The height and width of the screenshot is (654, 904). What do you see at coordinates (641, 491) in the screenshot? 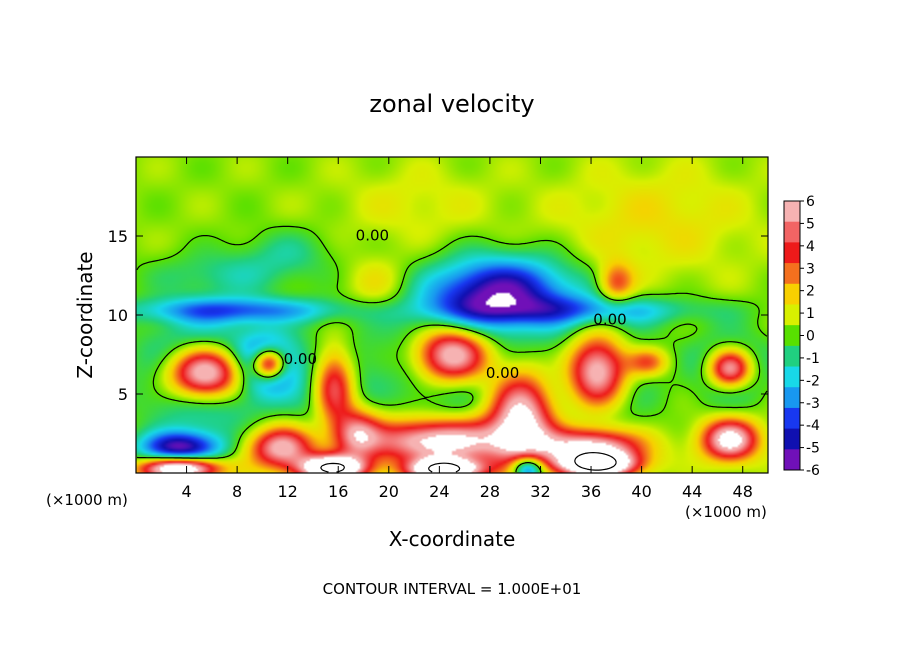
I see `x-tick-label: 40` at bounding box center [641, 491].